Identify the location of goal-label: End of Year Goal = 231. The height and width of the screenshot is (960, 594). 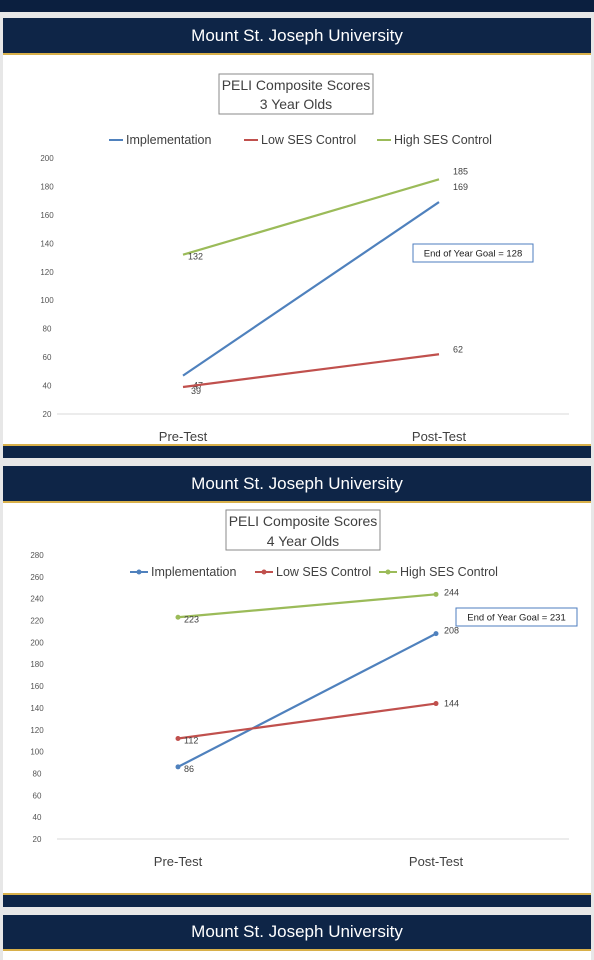
(516, 618).